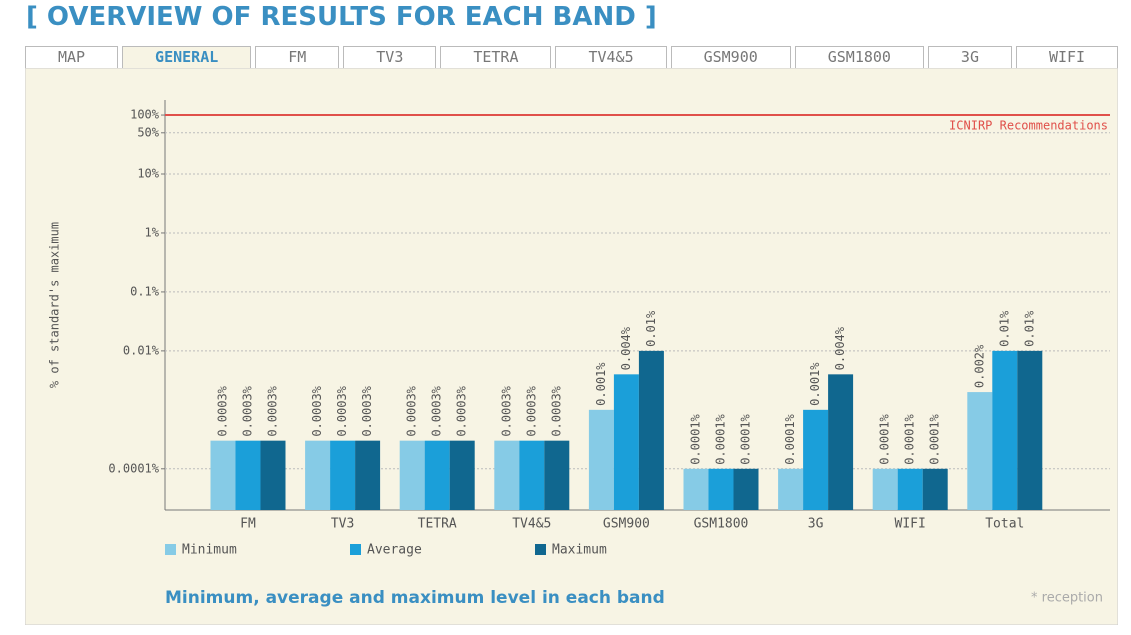 Image resolution: width=1131 pixels, height=635 pixels. I want to click on y-tick-label: 50%, so click(148, 132).